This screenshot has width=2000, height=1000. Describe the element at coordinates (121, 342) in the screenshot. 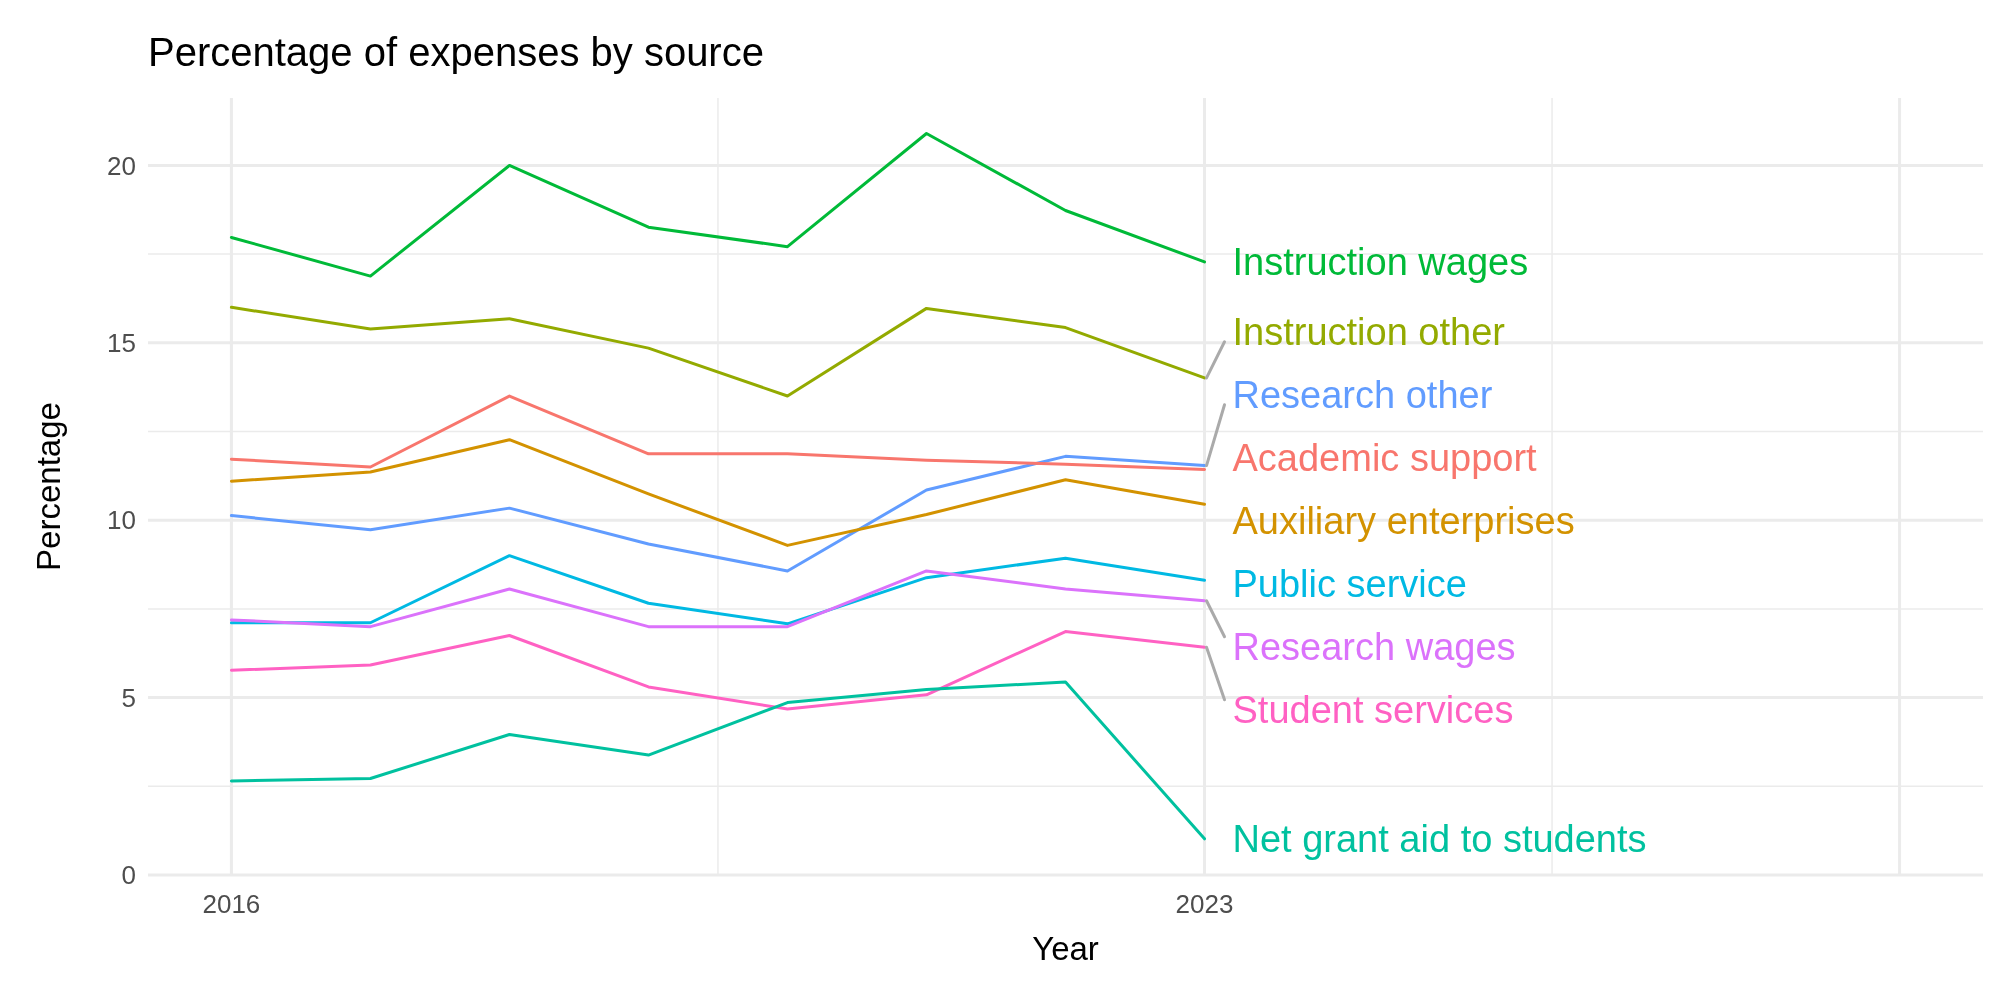

I see `y-tick-label: 15` at that location.